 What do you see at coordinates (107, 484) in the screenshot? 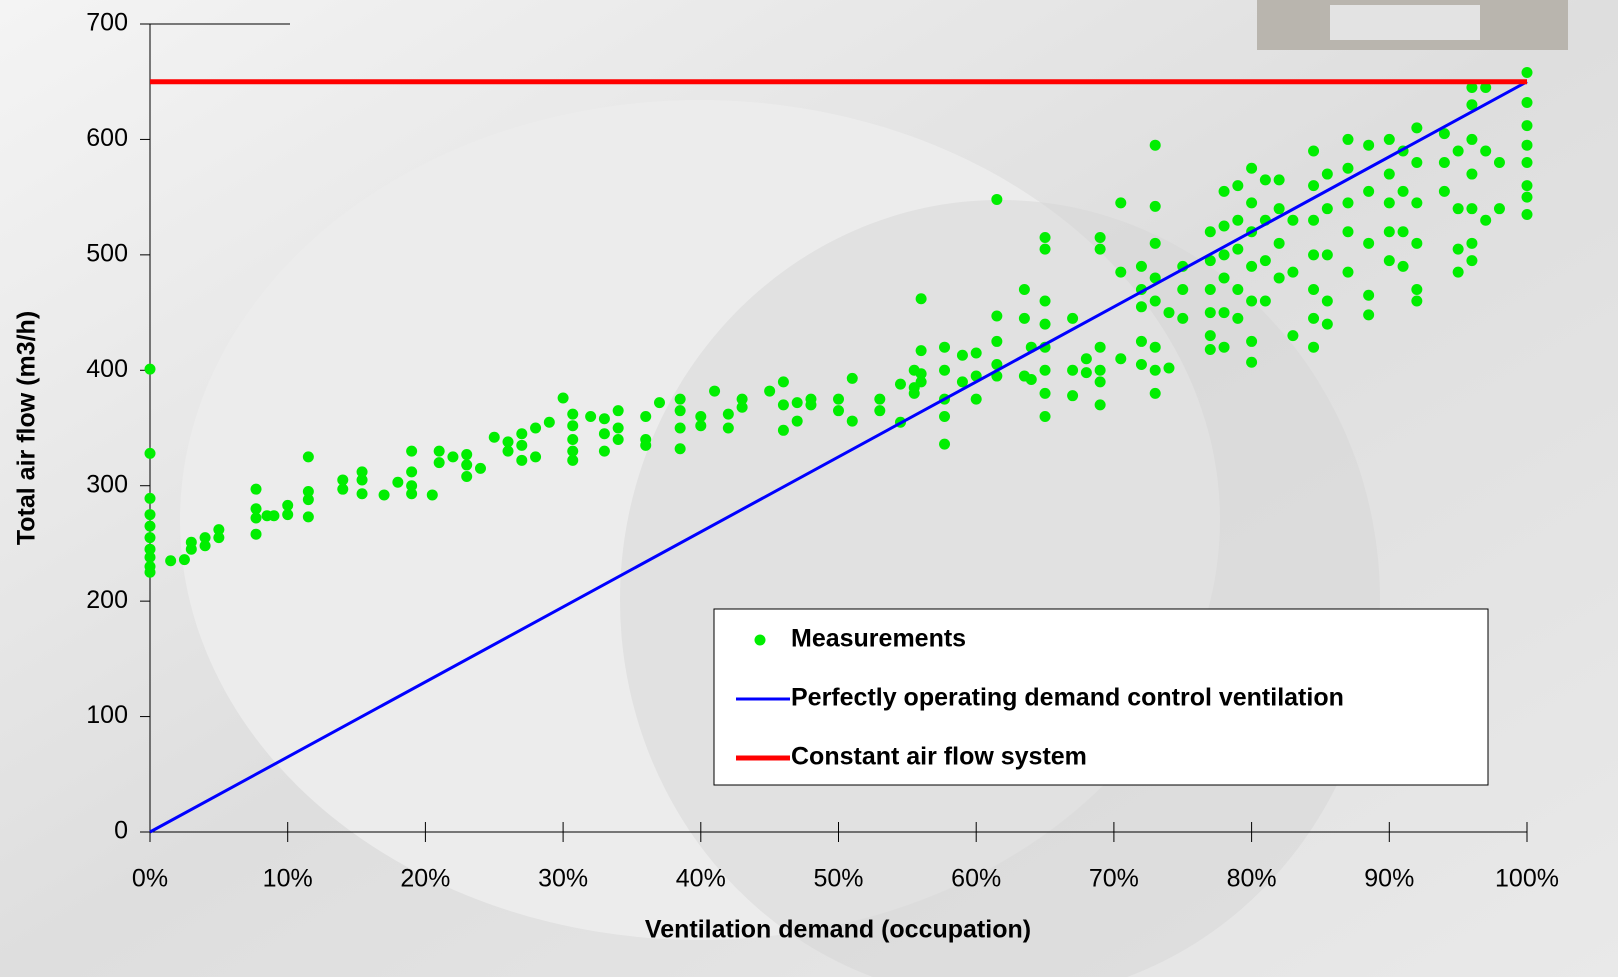
I see `y-tick-label: 300` at bounding box center [107, 484].